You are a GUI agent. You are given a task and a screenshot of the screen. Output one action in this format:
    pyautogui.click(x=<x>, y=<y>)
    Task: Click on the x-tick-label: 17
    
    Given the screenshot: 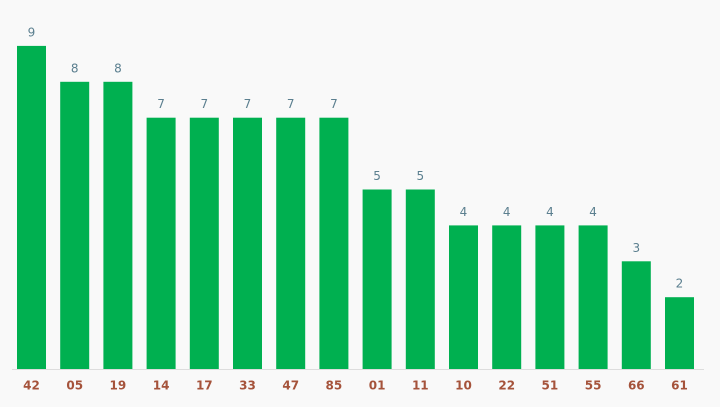 What is the action you would take?
    pyautogui.click(x=204, y=386)
    